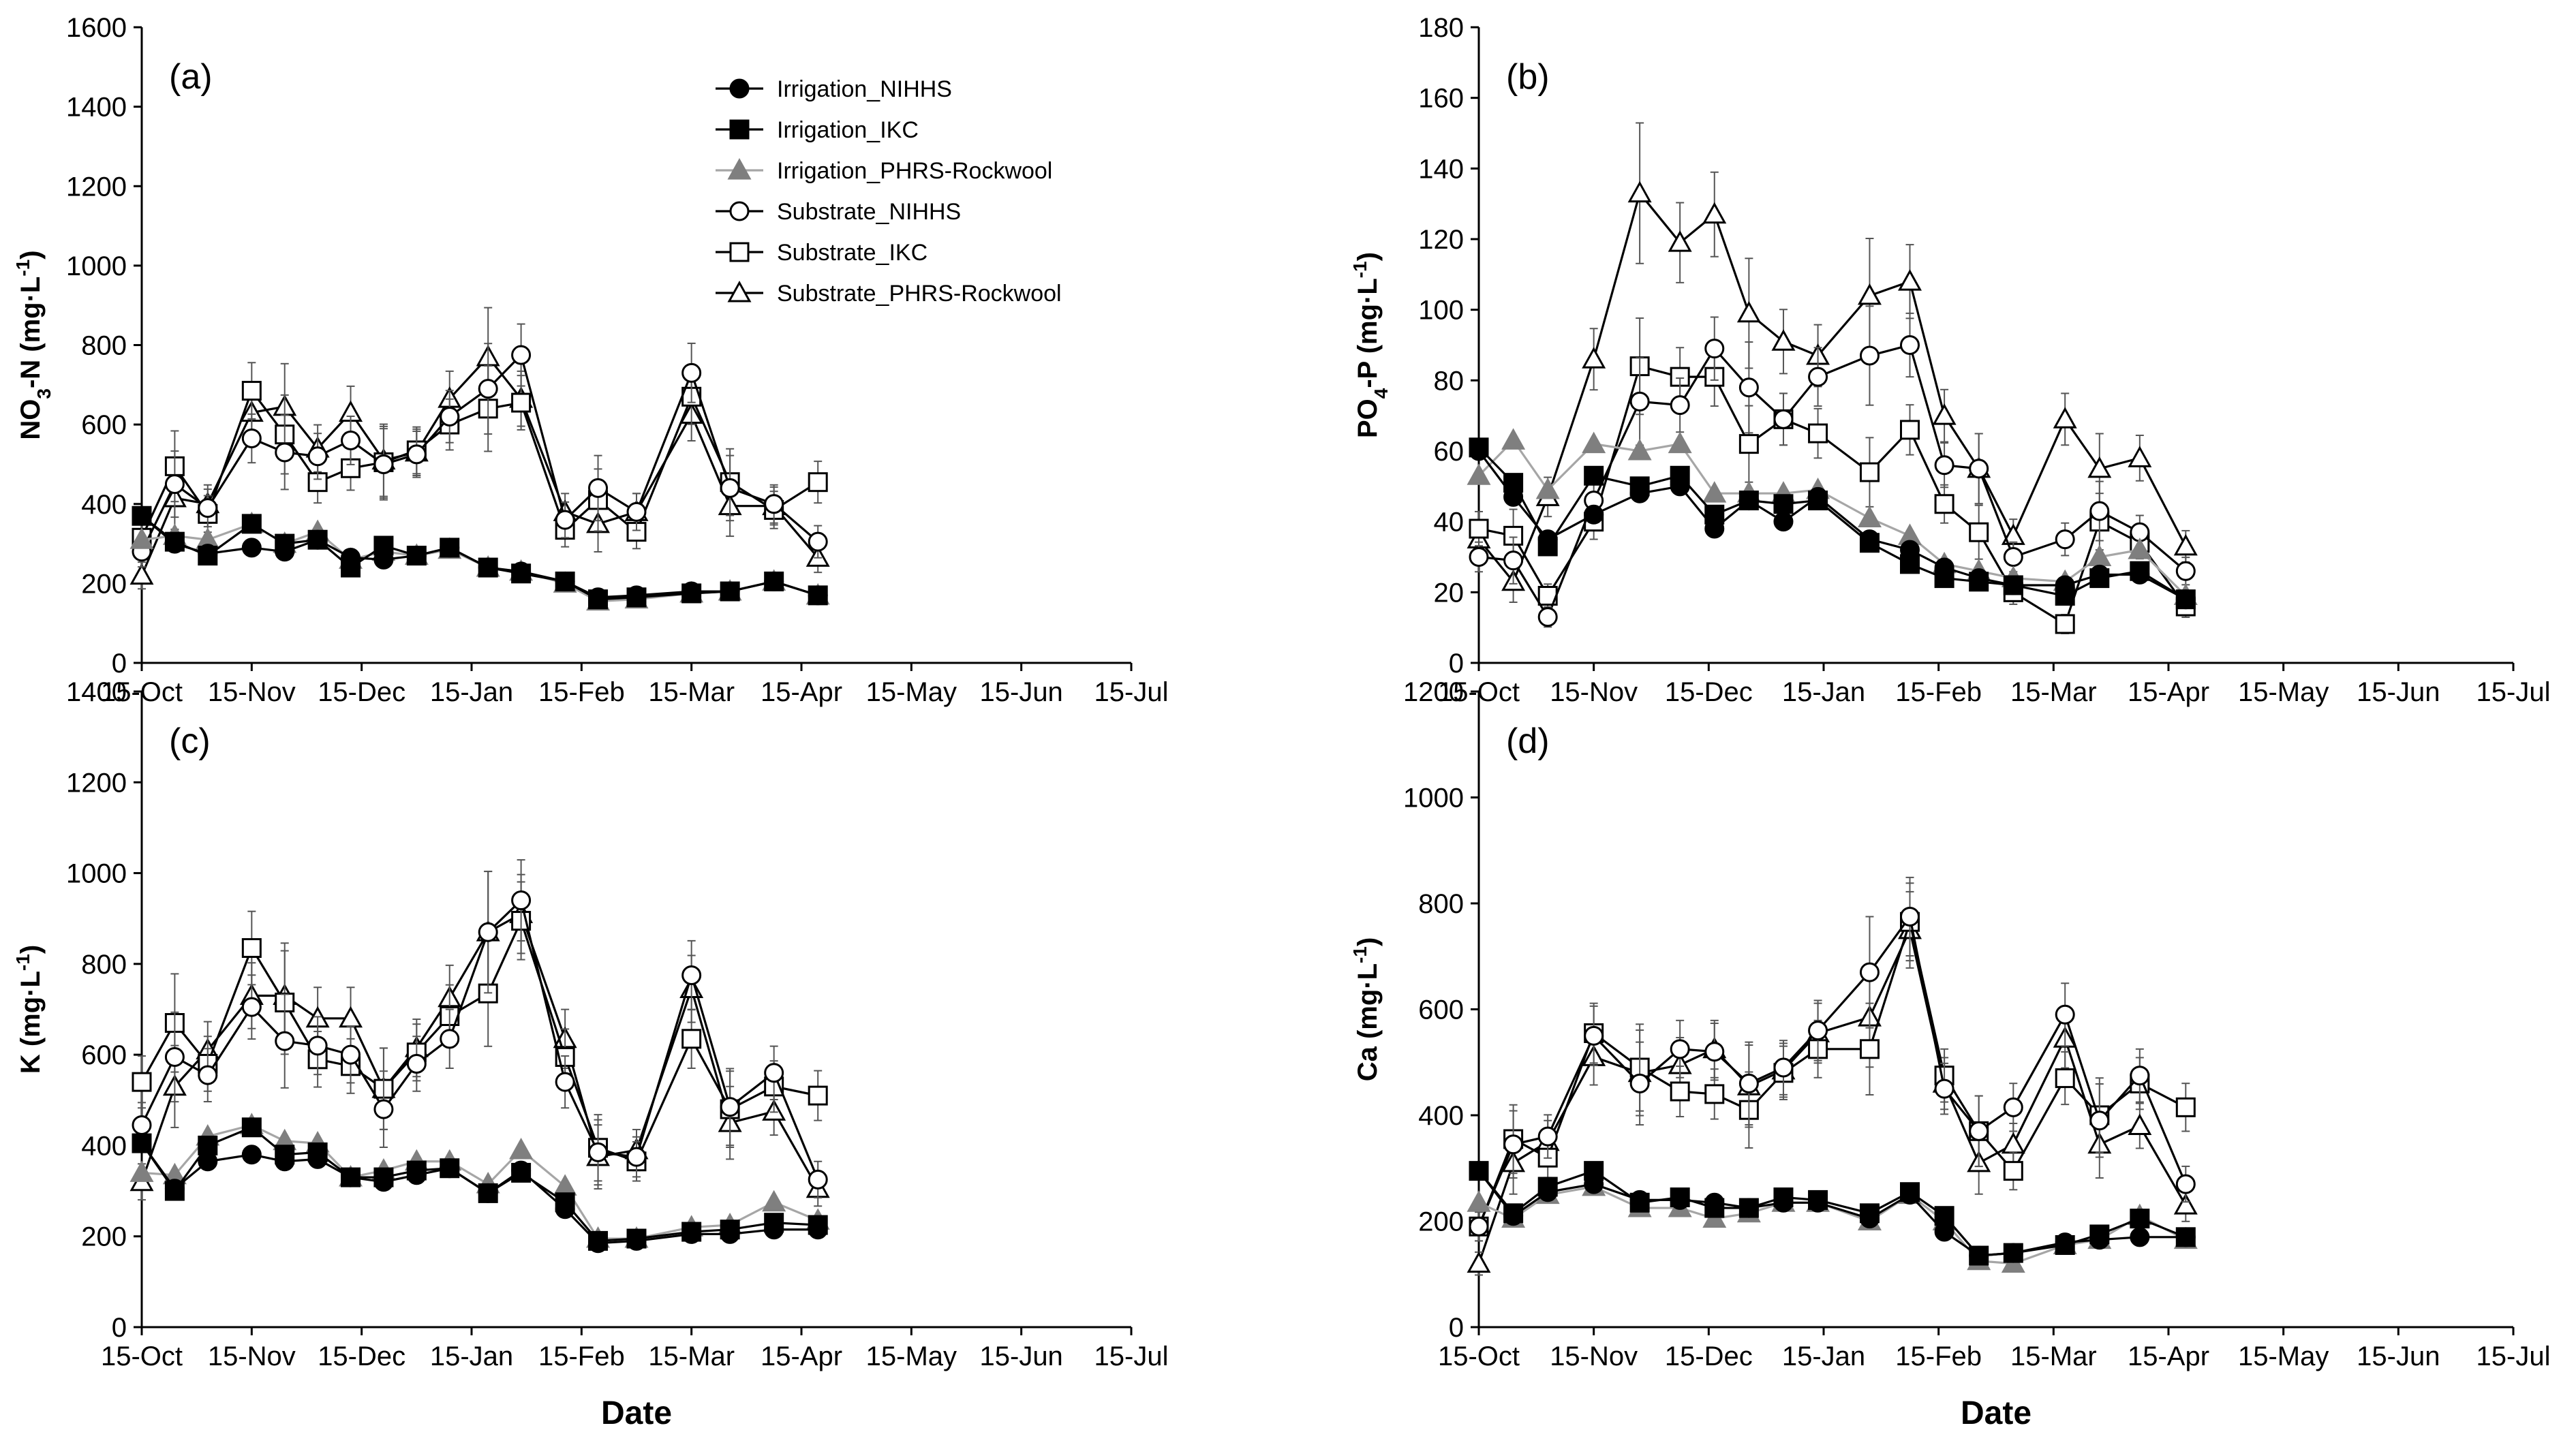  I want to click on series-Substrate_NIHHS, so click(1832, 1059).